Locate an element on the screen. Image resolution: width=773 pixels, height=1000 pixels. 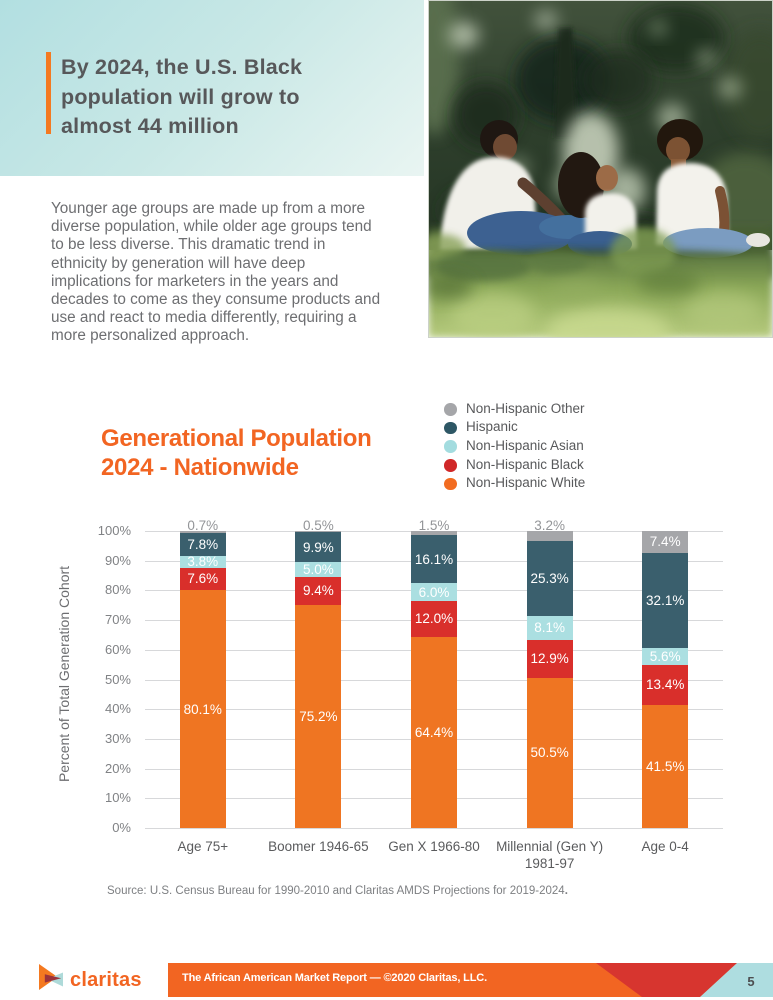
svg-text: claritas is located at coordinates (106, 980).